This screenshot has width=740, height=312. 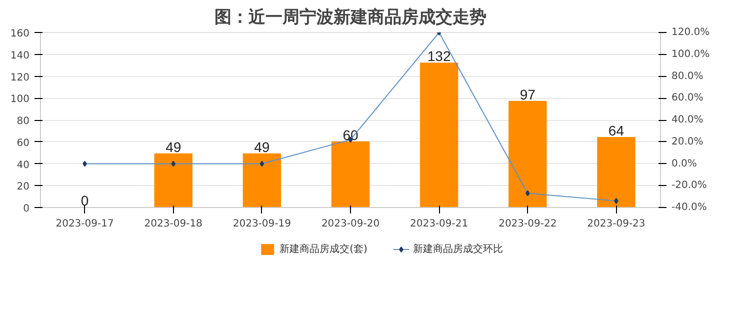 I want to click on x-tick-label: 2023-09-18, so click(x=173, y=224).